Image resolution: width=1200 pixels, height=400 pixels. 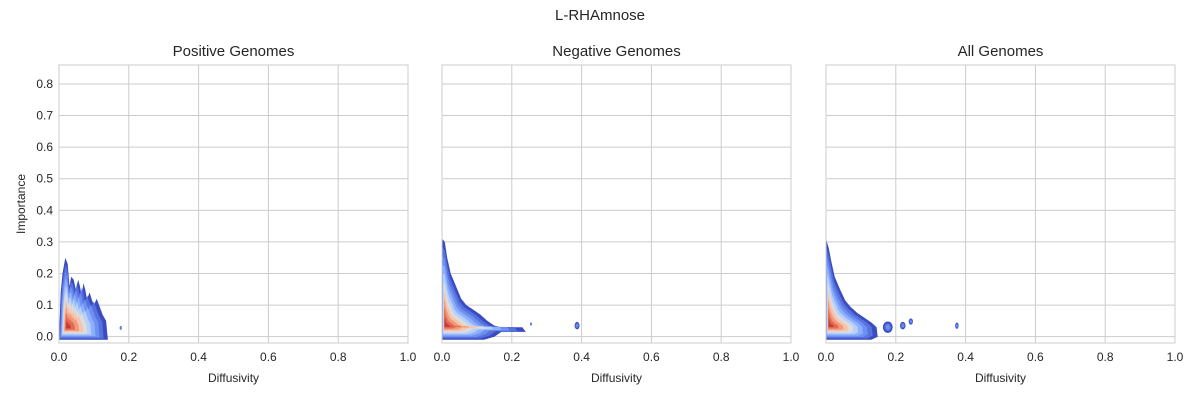 I want to click on figure-title: L-RHAmnose, so click(x=600, y=15).